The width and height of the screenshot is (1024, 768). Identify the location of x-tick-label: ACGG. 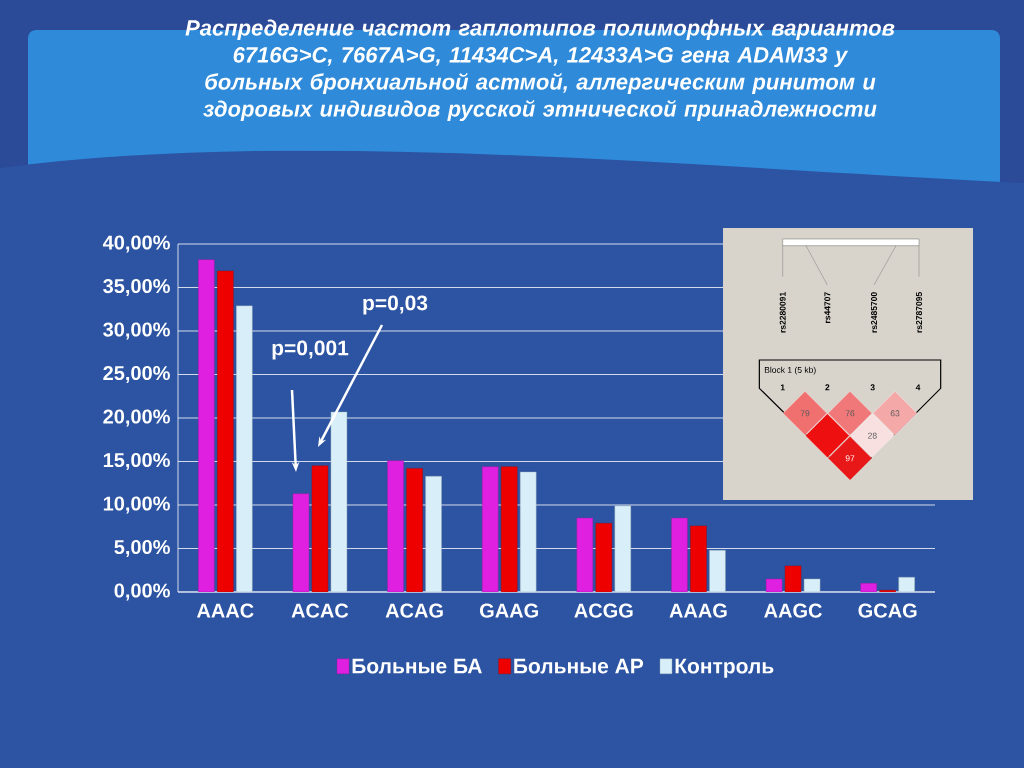
(603, 610).